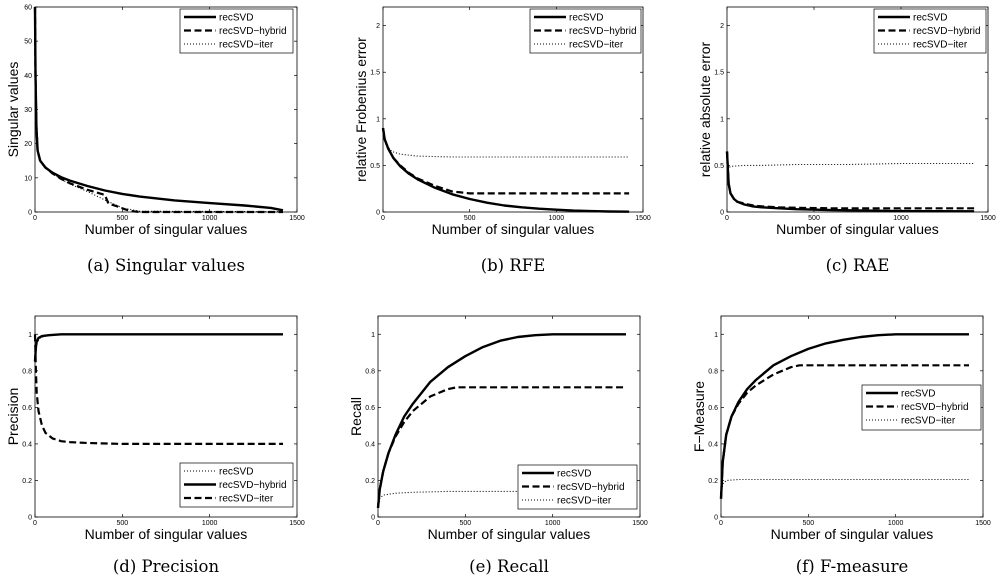  Describe the element at coordinates (28, 42) in the screenshot. I see `y-tick-label: 50` at that location.